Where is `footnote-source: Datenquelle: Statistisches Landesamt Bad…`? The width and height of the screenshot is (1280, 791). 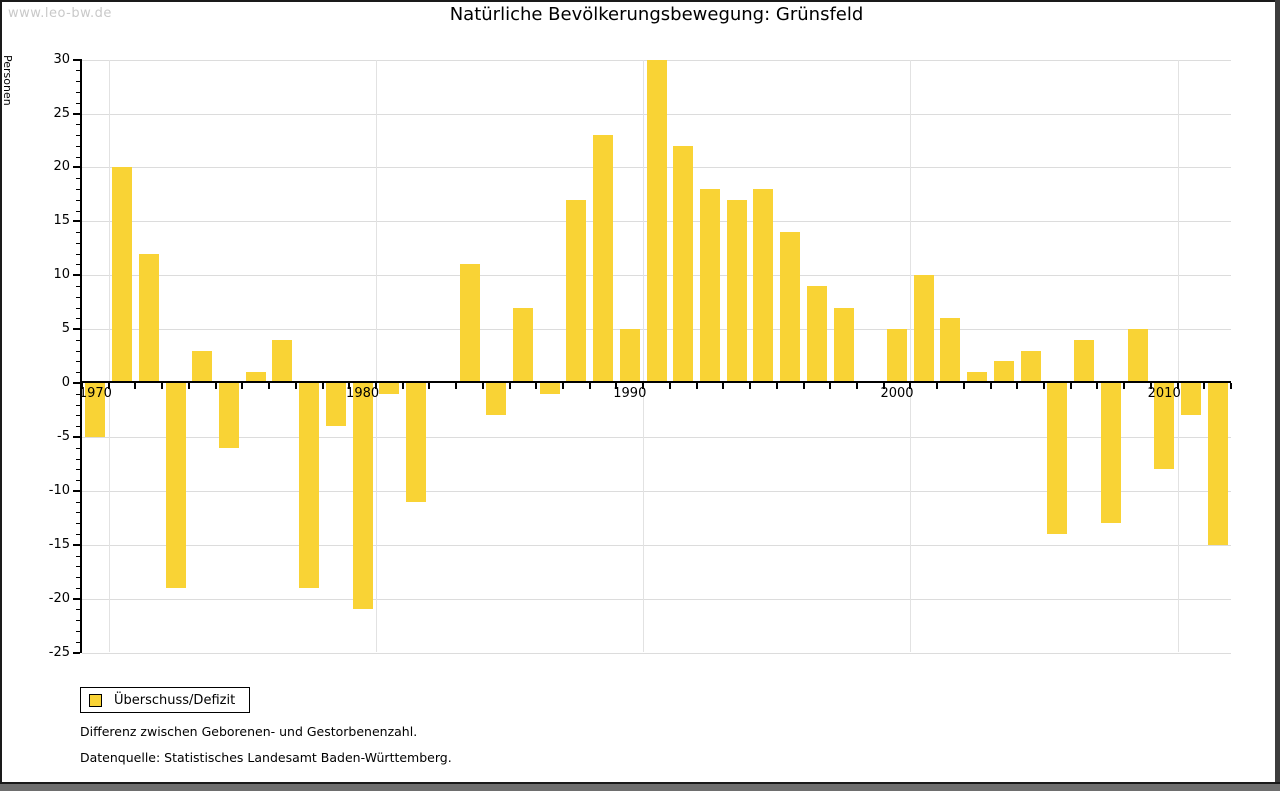
footnote-source: Datenquelle: Statistisches Landesamt Bad… is located at coordinates (266, 757).